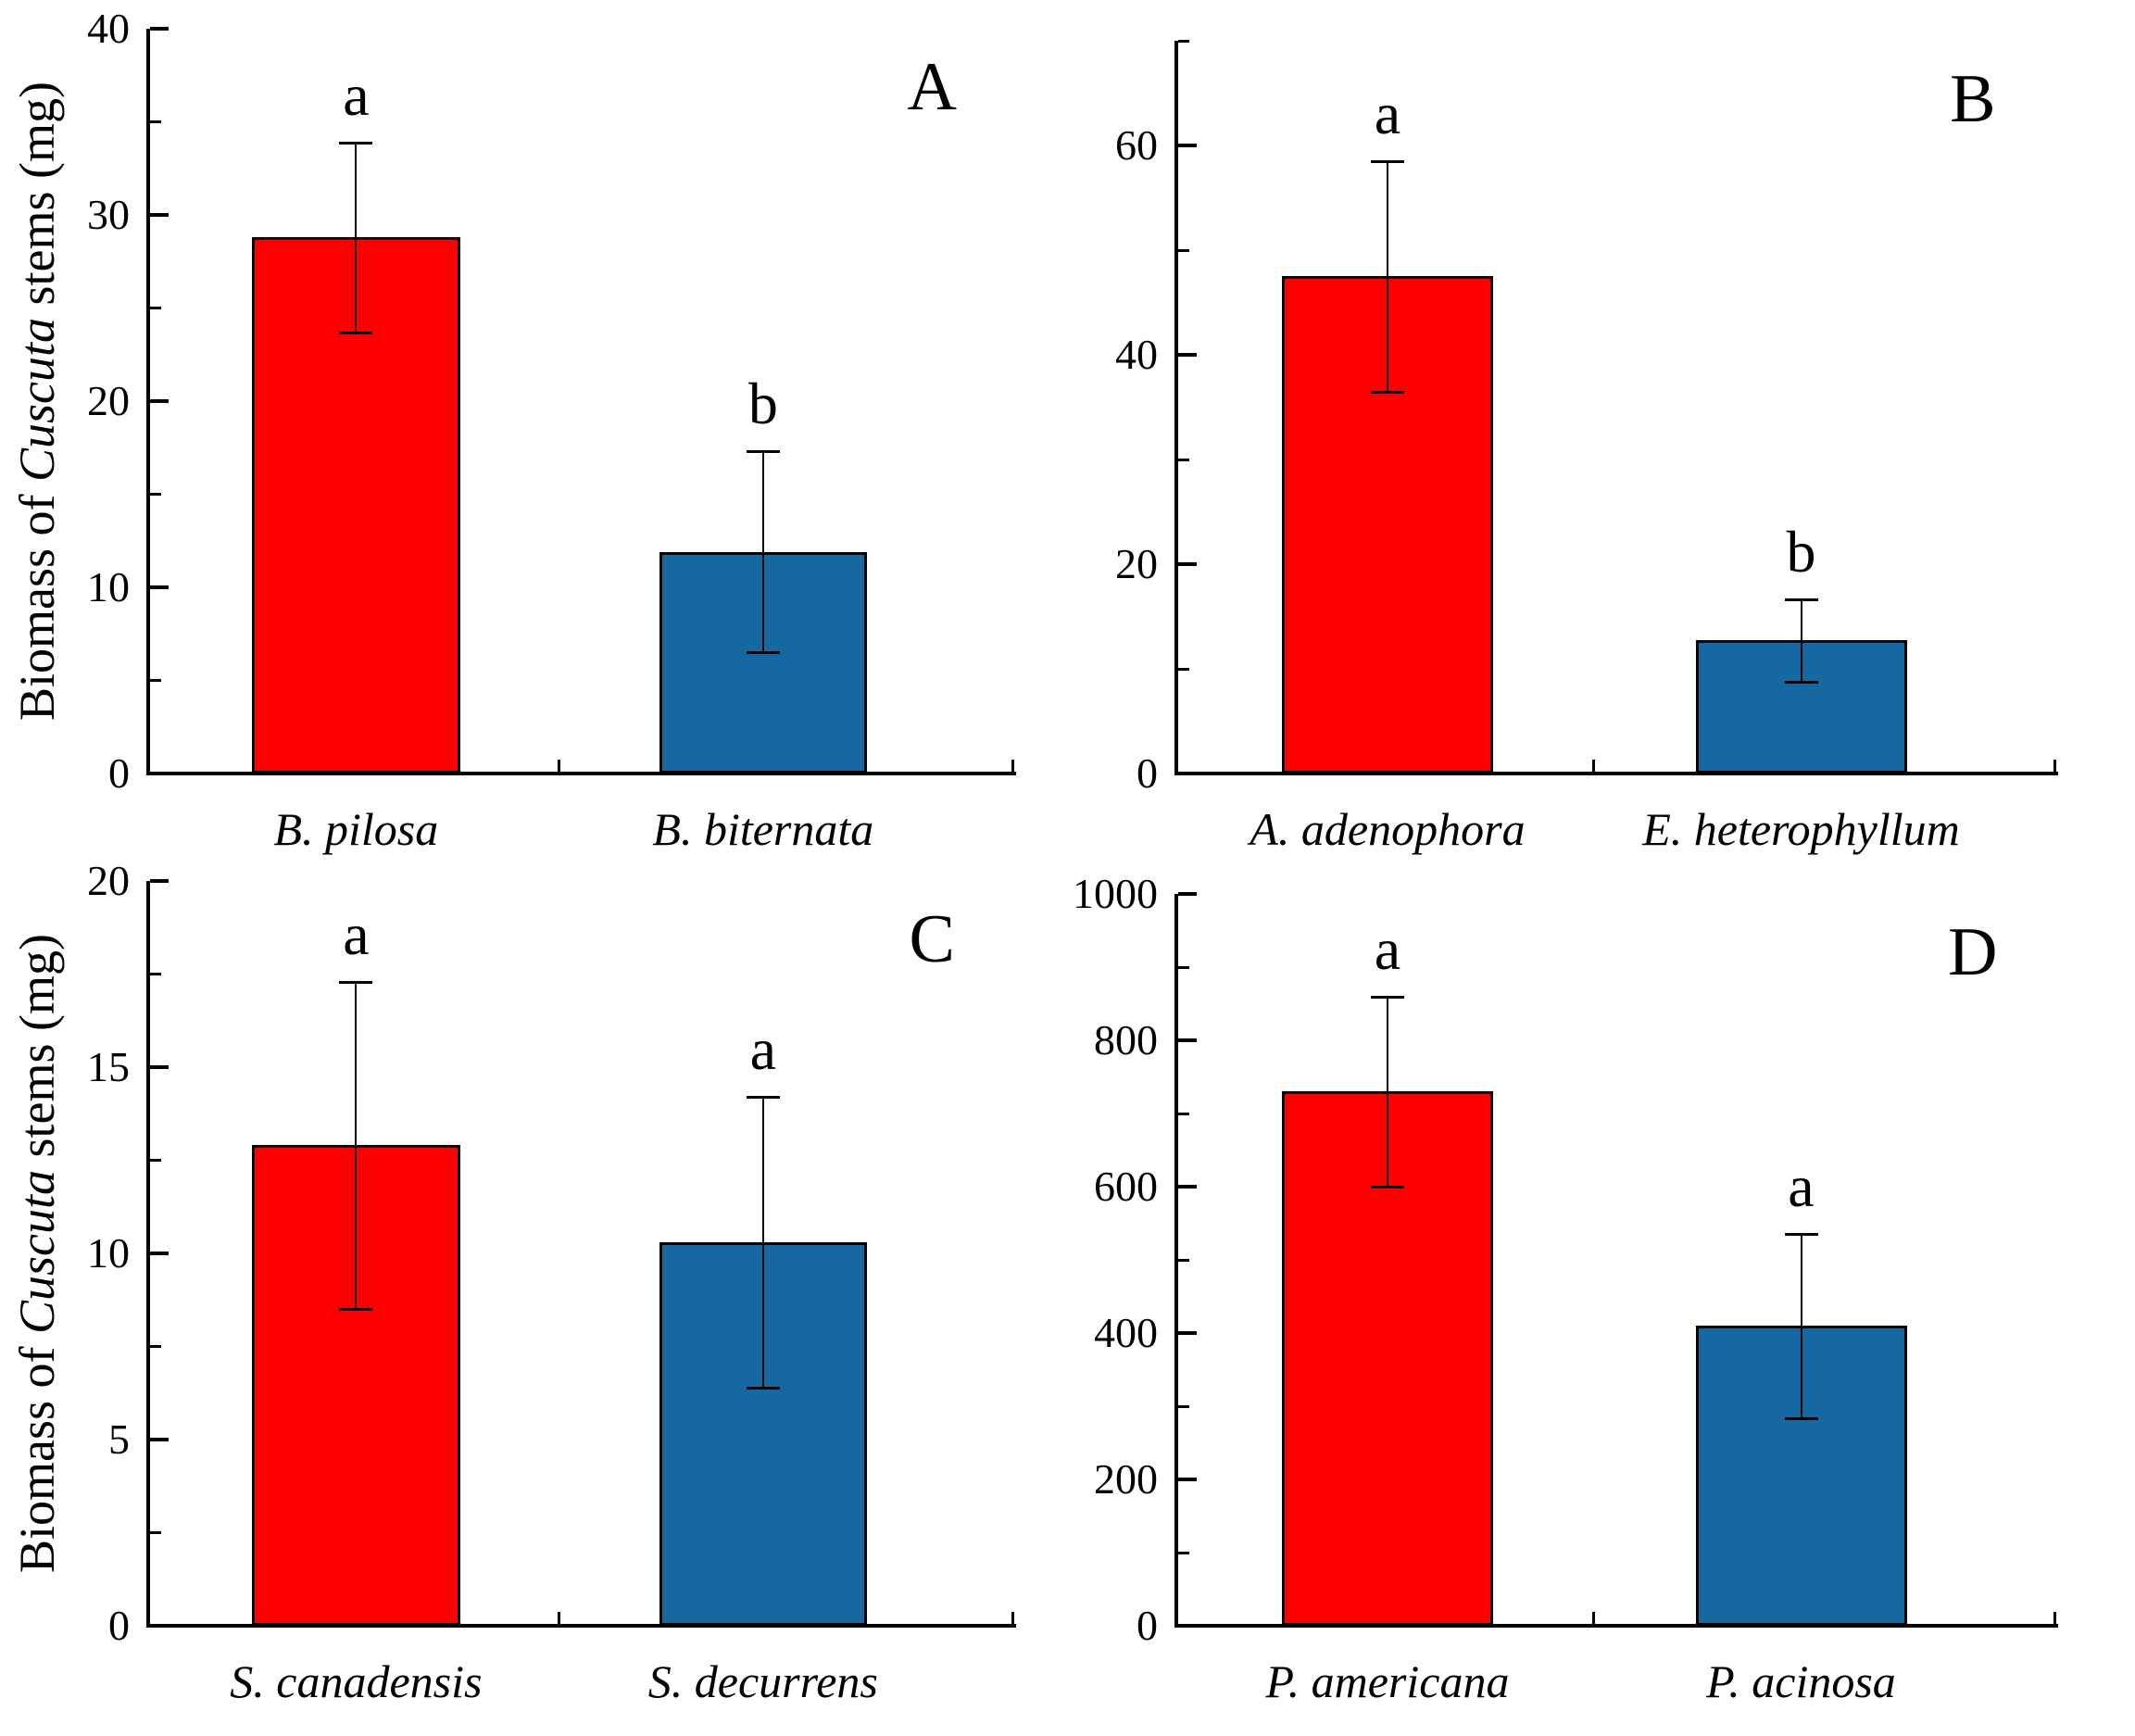  I want to click on y-tick-label: 200, so click(1126, 1479).